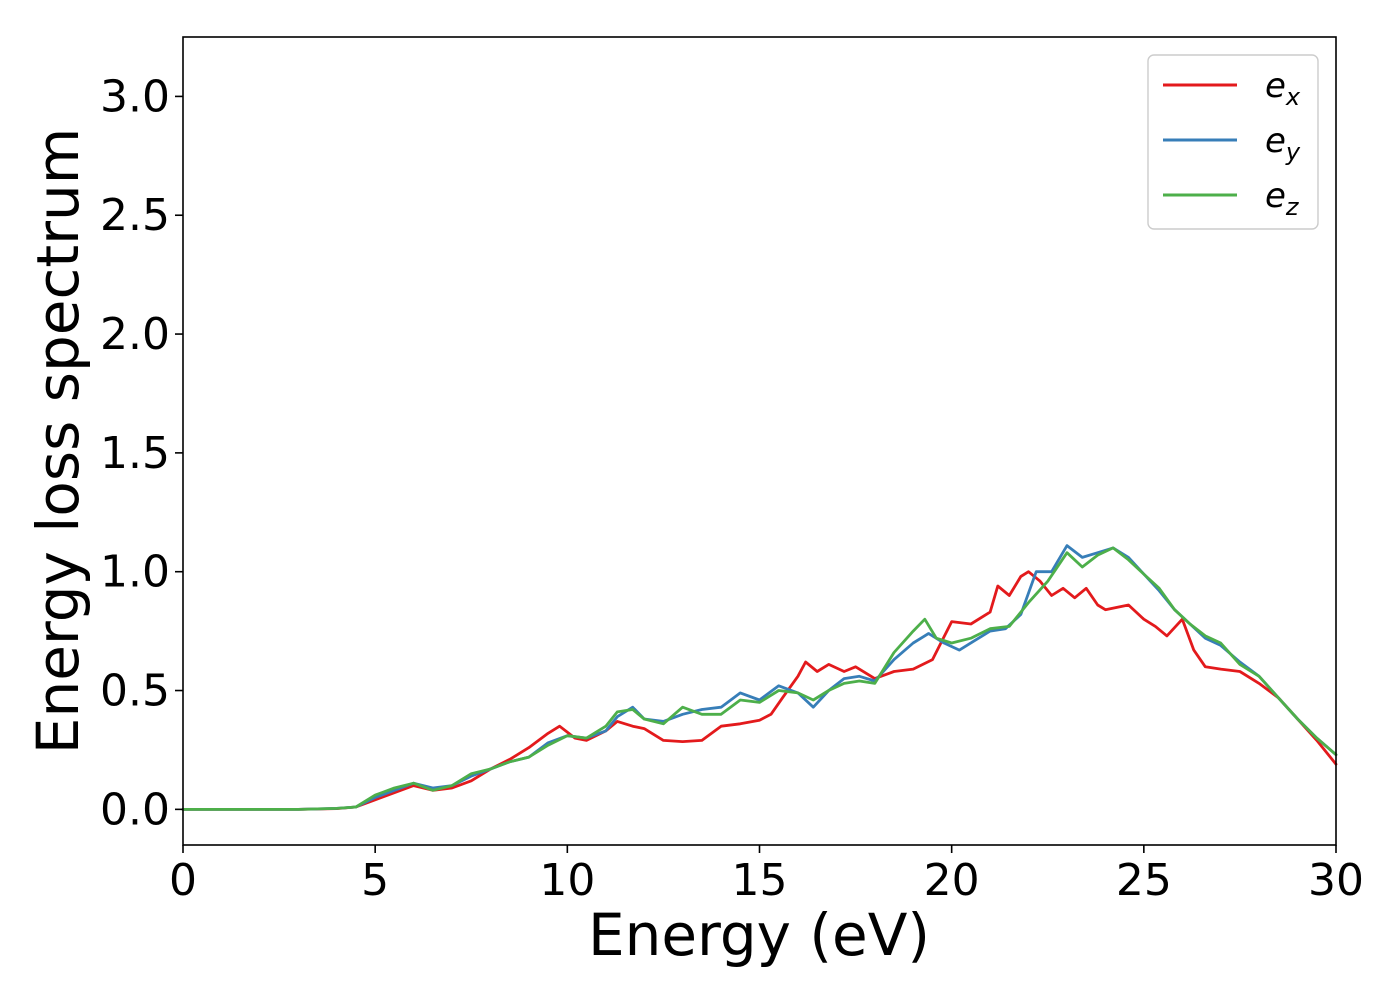  What do you see at coordinates (135, 809) in the screenshot?
I see `y-tick-label: 0.0` at bounding box center [135, 809].